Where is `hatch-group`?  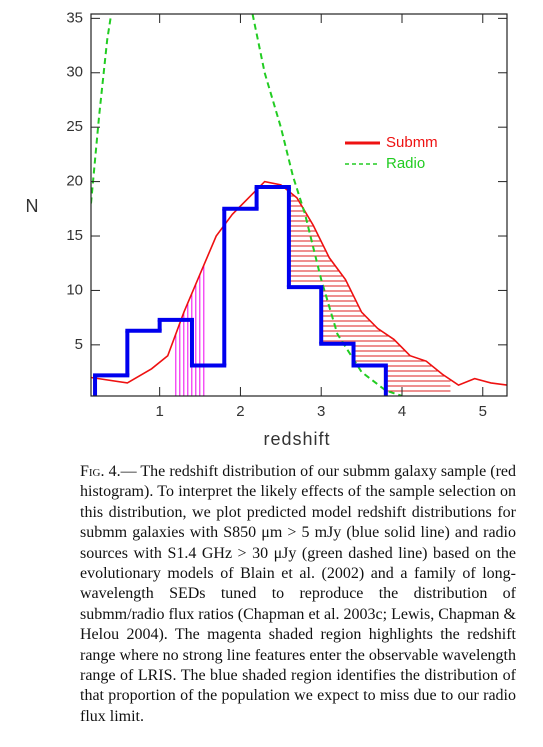
hatch-group is located at coordinates (369, 290).